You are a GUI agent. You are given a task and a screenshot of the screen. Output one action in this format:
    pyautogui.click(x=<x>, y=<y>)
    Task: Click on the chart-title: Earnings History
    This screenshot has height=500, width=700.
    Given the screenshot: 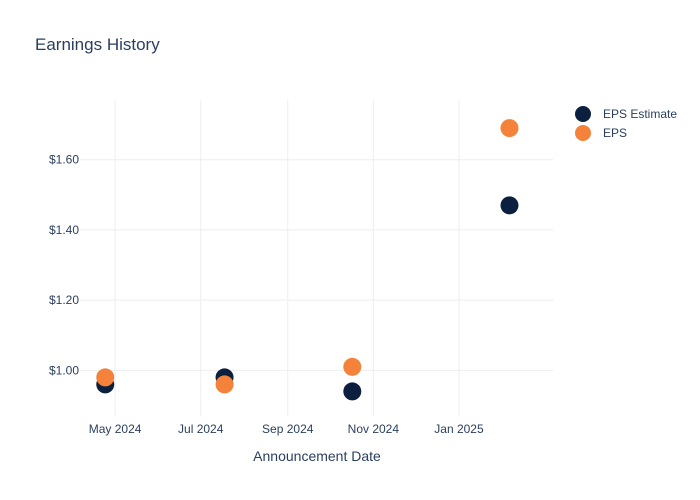 What is the action you would take?
    pyautogui.click(x=97, y=44)
    